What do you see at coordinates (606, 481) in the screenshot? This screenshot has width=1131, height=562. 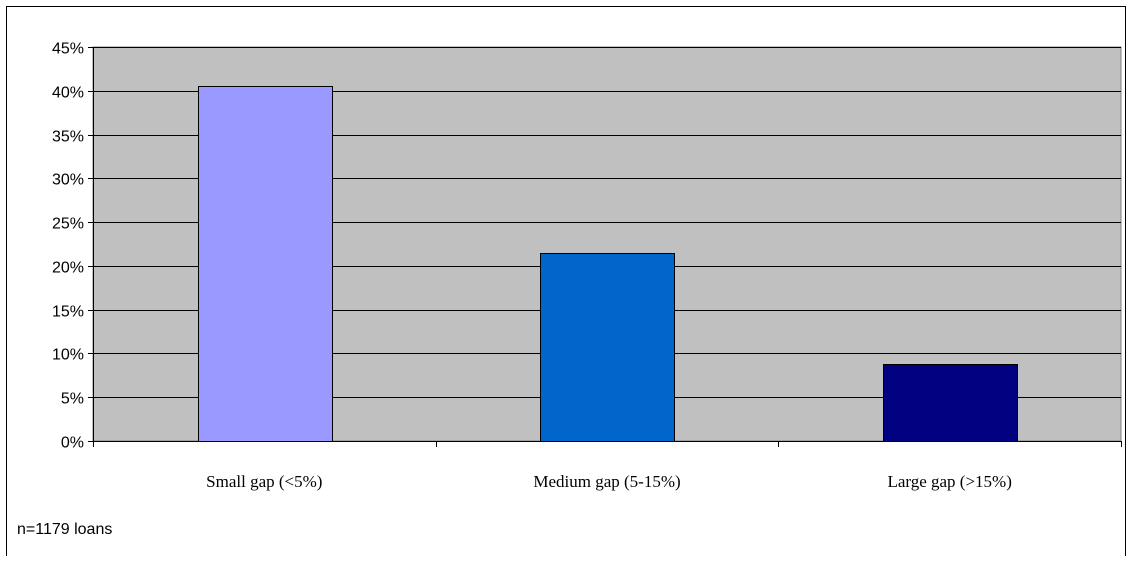 I see `x-tick-label: Medium gap (5-15%)` at bounding box center [606, 481].